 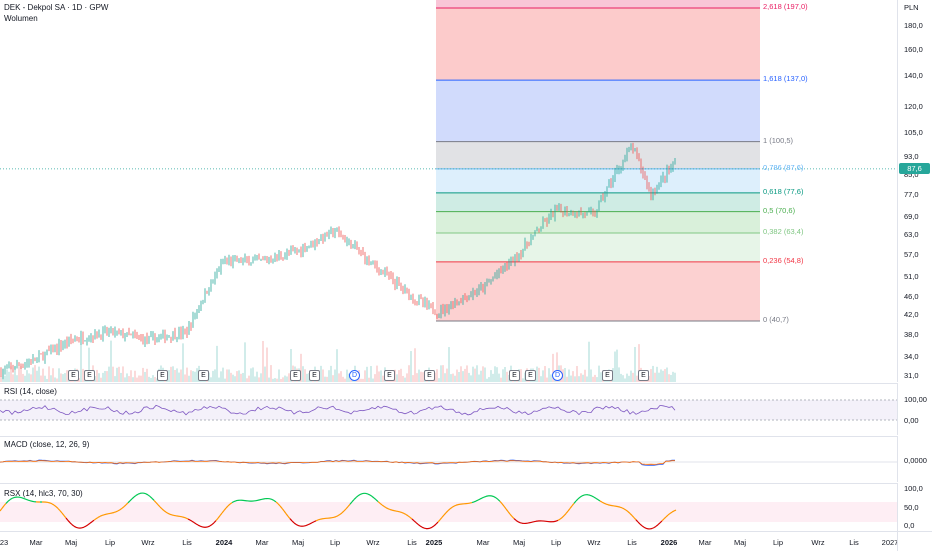 I want to click on macd-chart, so click(x=448, y=460).